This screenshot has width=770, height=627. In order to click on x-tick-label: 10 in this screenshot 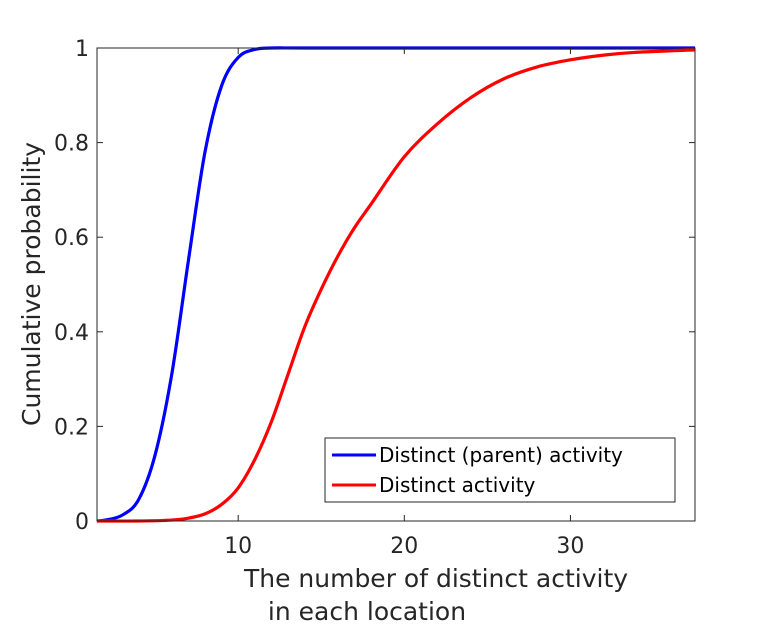, I will do `click(238, 546)`.